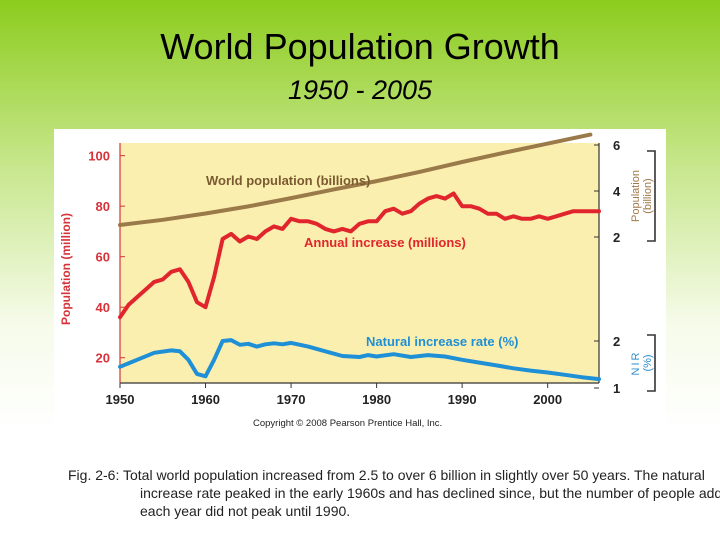 This screenshot has height=540, width=720. I want to click on x-tick-label: 2000, so click(547, 399).